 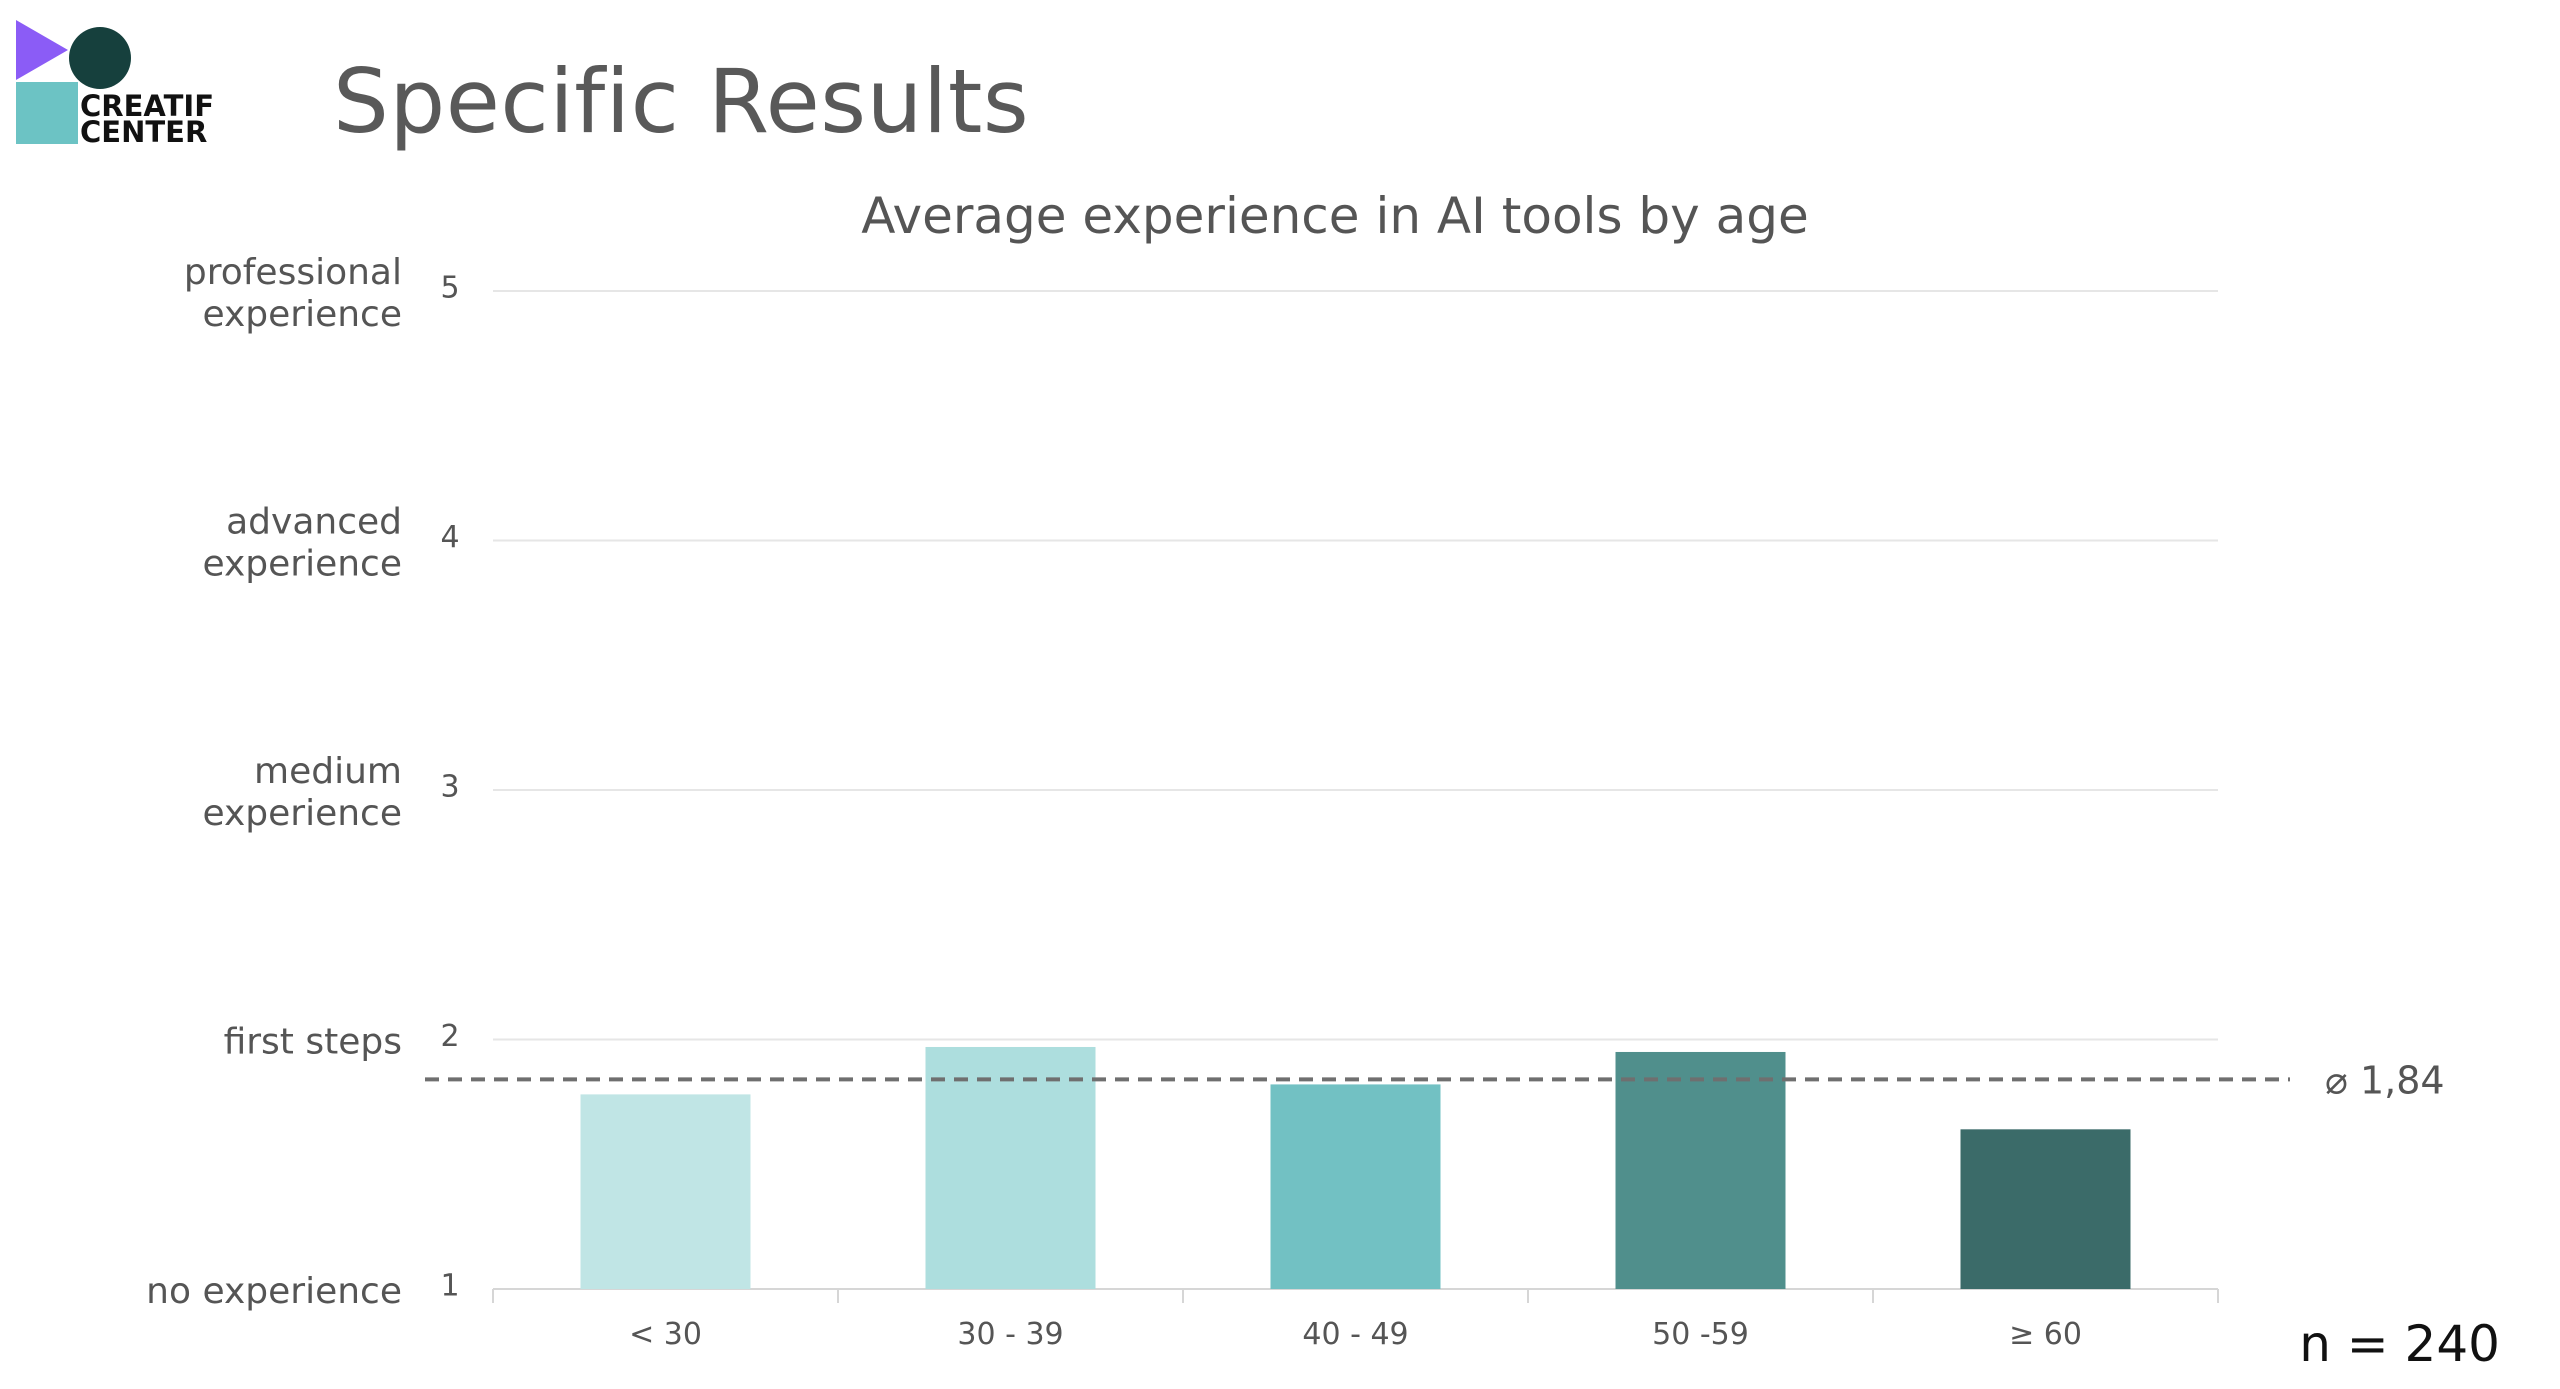 What do you see at coordinates (449, 1286) in the screenshot?
I see `y-tick-label: 1` at bounding box center [449, 1286].